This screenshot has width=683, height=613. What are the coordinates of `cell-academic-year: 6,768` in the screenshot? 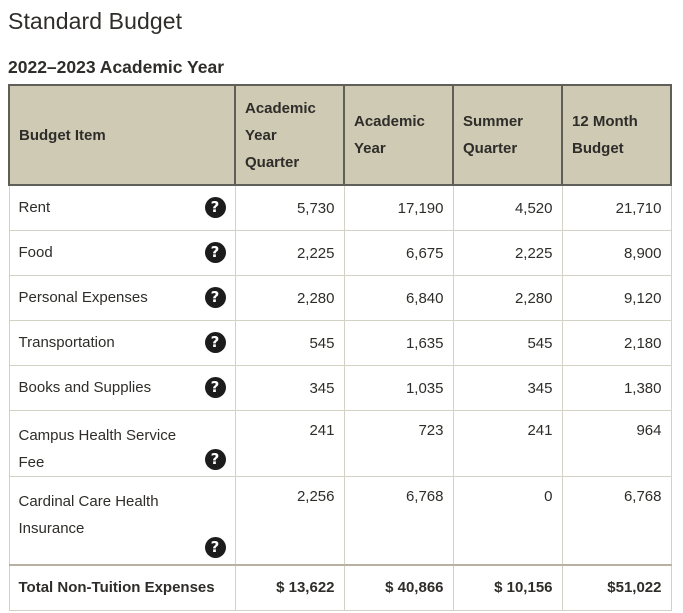 It's located at (398, 520).